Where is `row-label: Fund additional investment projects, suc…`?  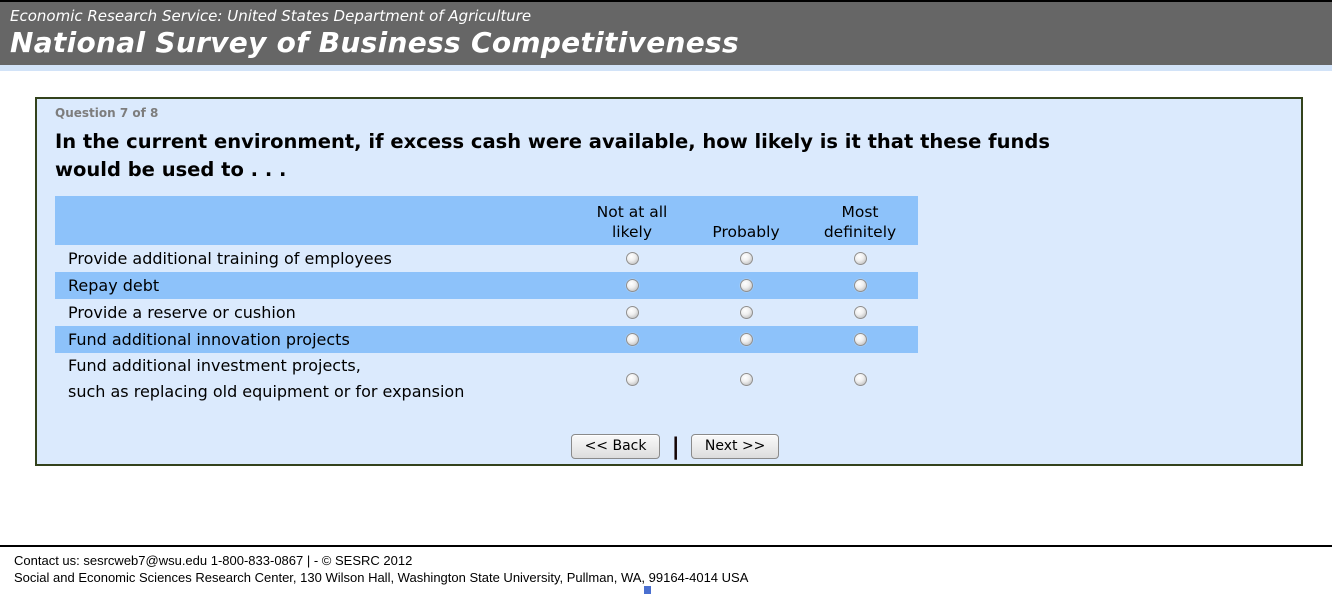 row-label: Fund additional investment projects, suc… is located at coordinates (266, 378).